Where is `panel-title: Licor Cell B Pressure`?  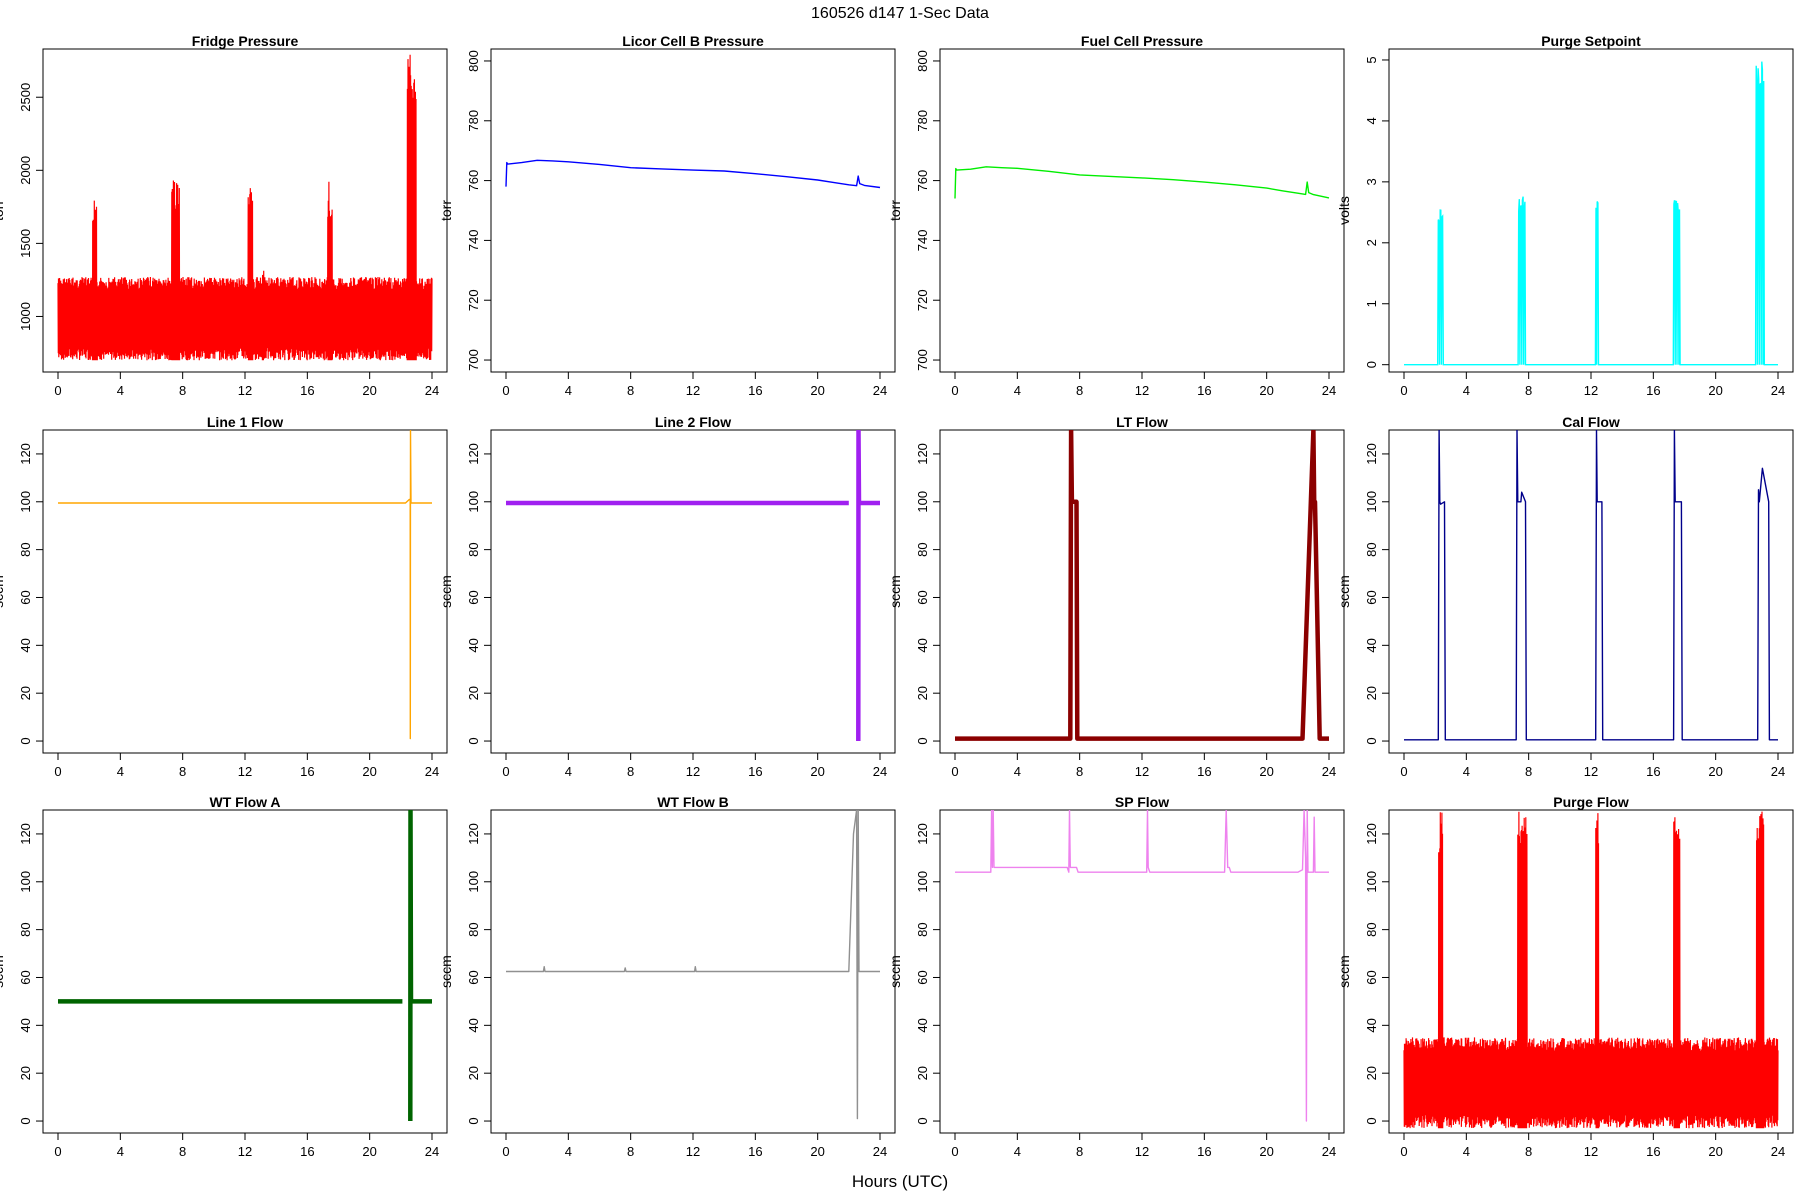
panel-title: Licor Cell B Pressure is located at coordinates (693, 41).